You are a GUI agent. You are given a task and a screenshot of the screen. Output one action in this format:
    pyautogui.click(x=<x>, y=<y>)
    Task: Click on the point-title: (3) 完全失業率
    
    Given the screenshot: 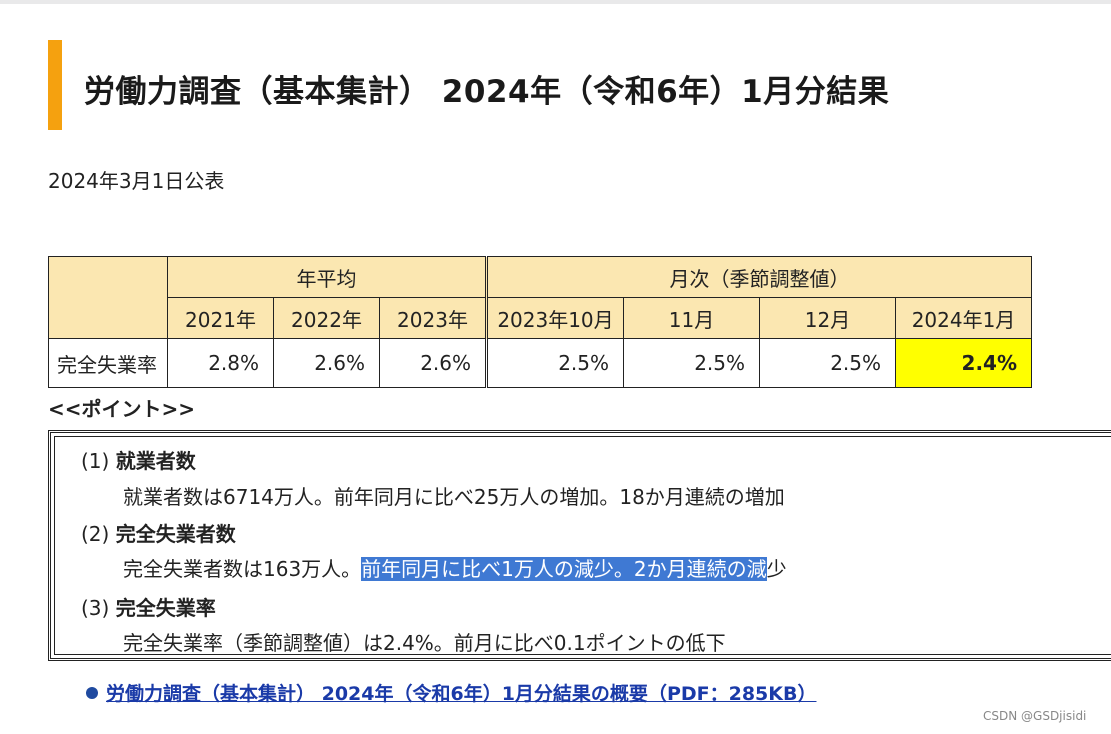 What is the action you would take?
    pyautogui.click(x=148, y=606)
    